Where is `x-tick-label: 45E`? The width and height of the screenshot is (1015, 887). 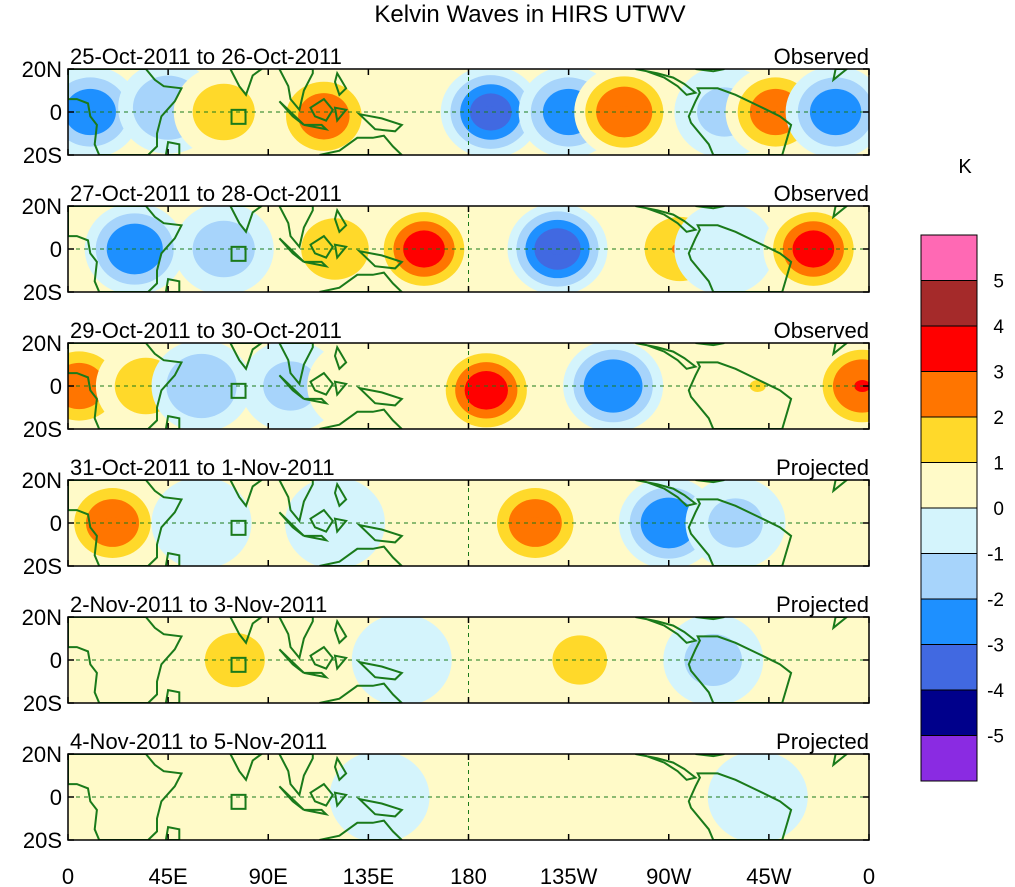 x-tick-label: 45E is located at coordinates (168, 875).